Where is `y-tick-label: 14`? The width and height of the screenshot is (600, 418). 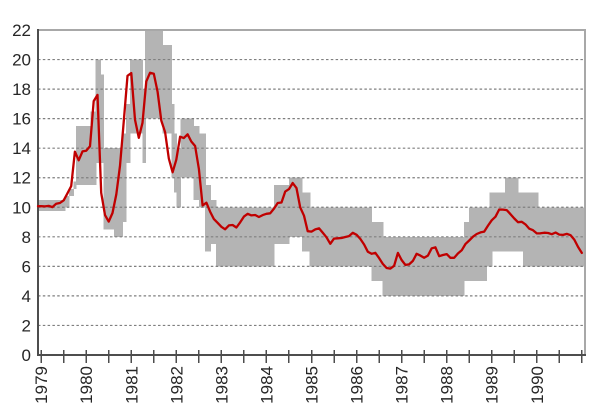
y-tick-label: 14 is located at coordinates (21, 148).